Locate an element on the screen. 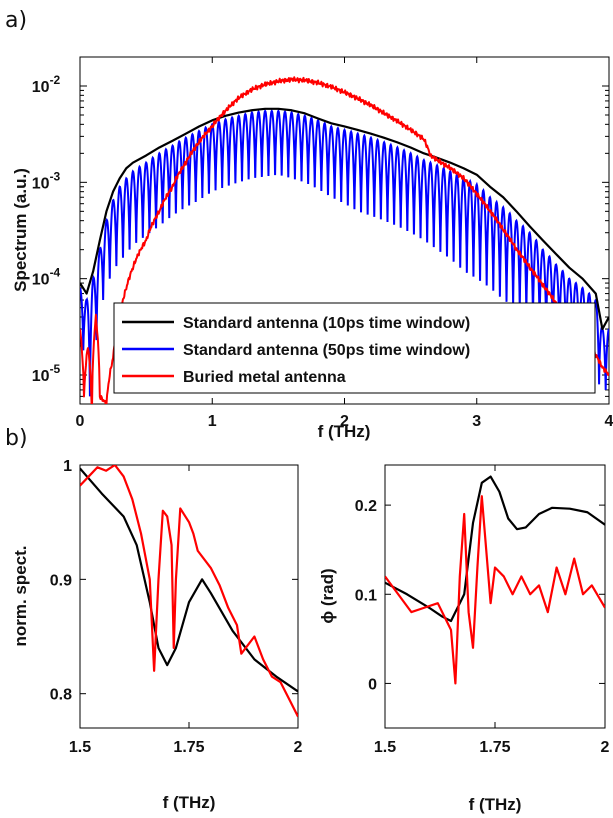 This screenshot has width=613, height=818. x-tick-label-a: 1 is located at coordinates (212, 421).